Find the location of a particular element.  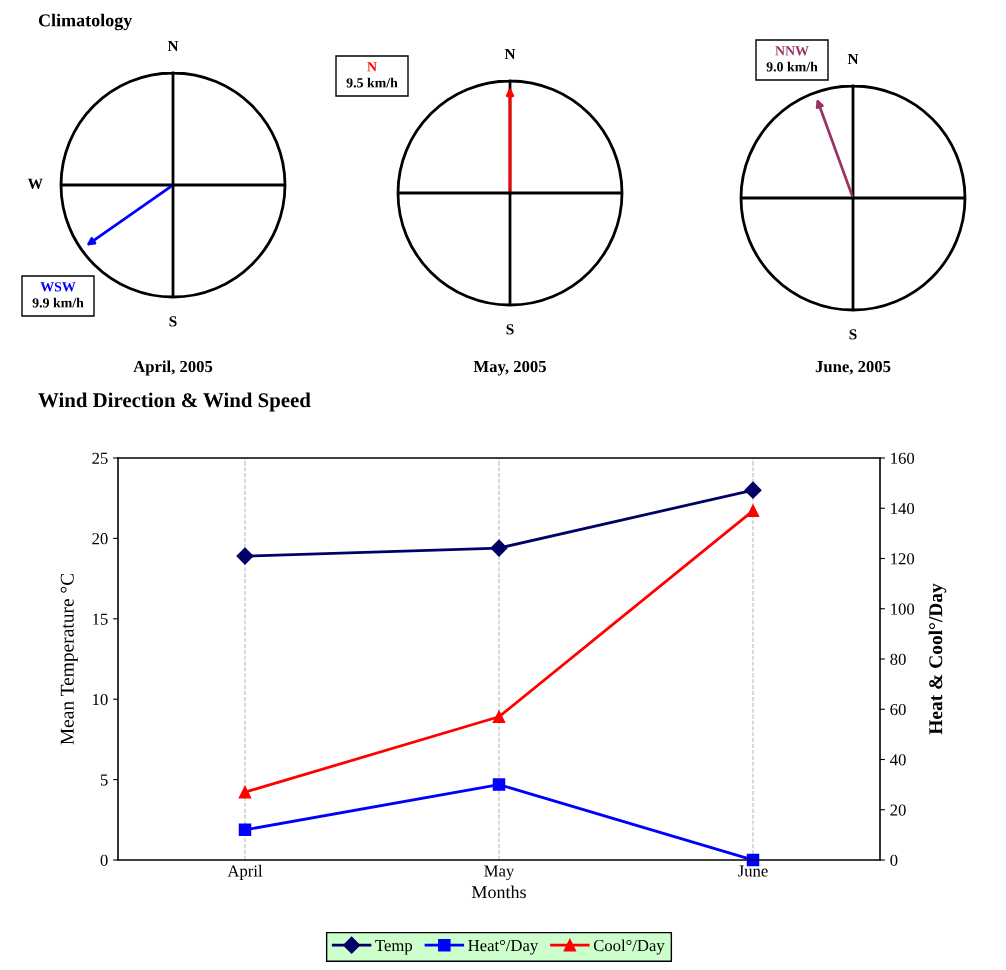

x-tick-label: June is located at coordinates (753, 871).